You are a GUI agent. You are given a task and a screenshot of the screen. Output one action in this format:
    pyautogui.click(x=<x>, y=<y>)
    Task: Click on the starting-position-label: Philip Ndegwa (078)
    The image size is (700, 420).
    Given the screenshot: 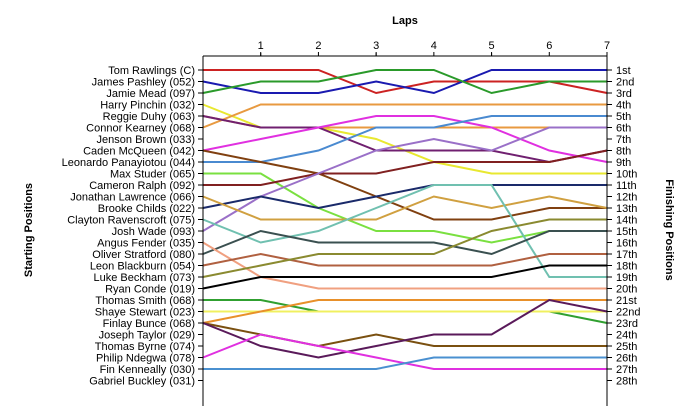 What is the action you would take?
    pyautogui.click(x=145, y=359)
    